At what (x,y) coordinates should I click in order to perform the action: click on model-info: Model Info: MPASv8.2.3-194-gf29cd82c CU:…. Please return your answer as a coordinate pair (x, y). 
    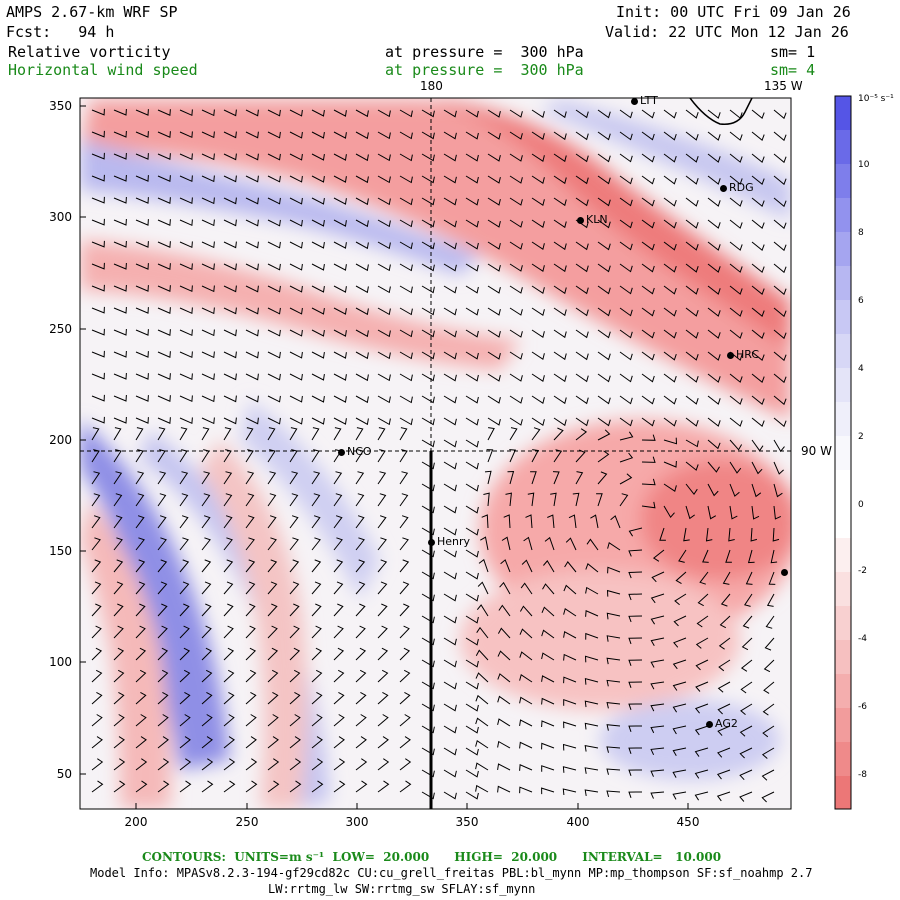
    Looking at the image, I should click on (451, 873).